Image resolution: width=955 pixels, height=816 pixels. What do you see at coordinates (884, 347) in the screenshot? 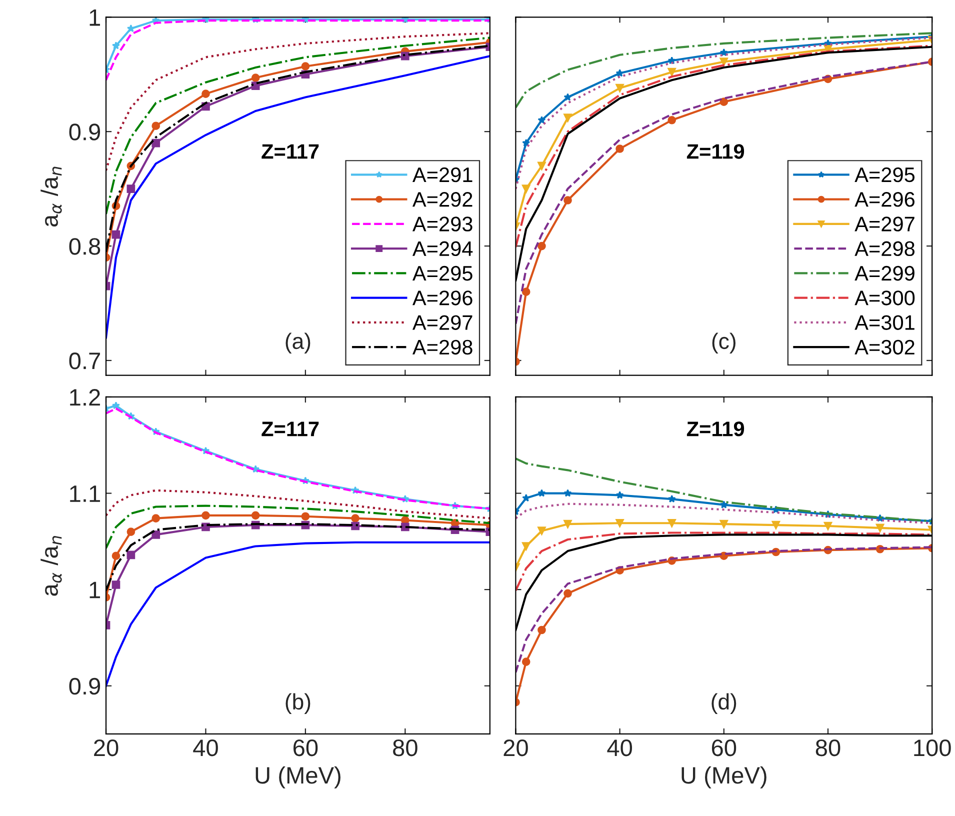
I see `legend-label: A=302` at bounding box center [884, 347].